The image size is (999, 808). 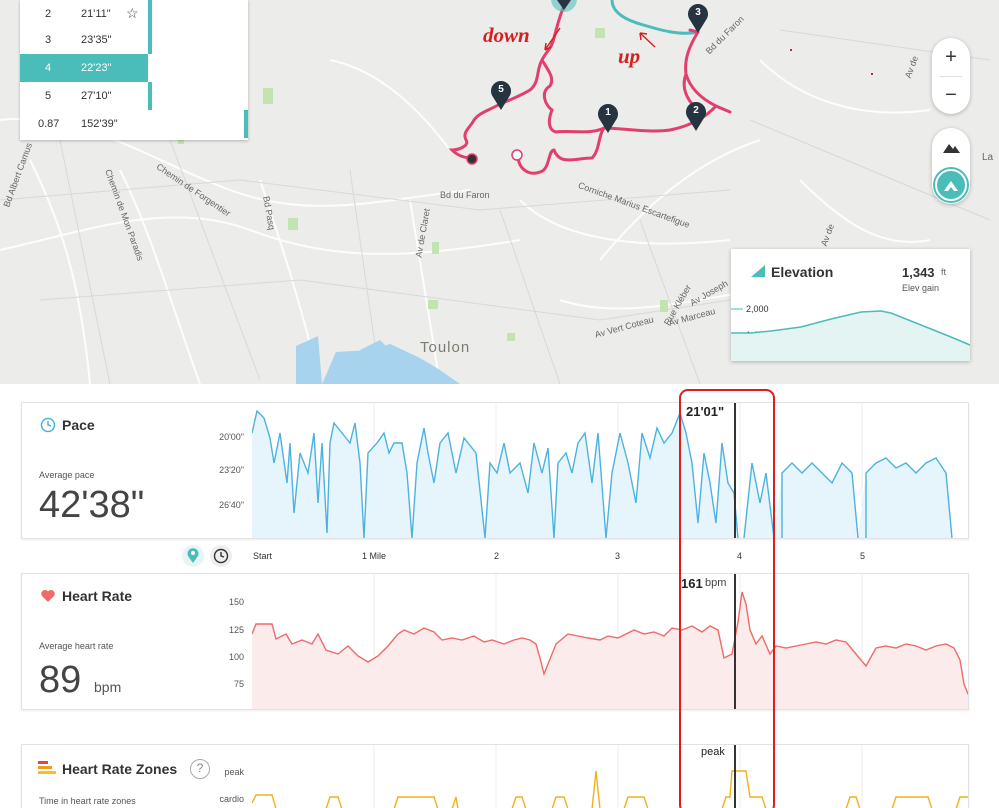 What do you see at coordinates (757, 309) in the screenshot?
I see `elevation-tick: 2,000` at bounding box center [757, 309].